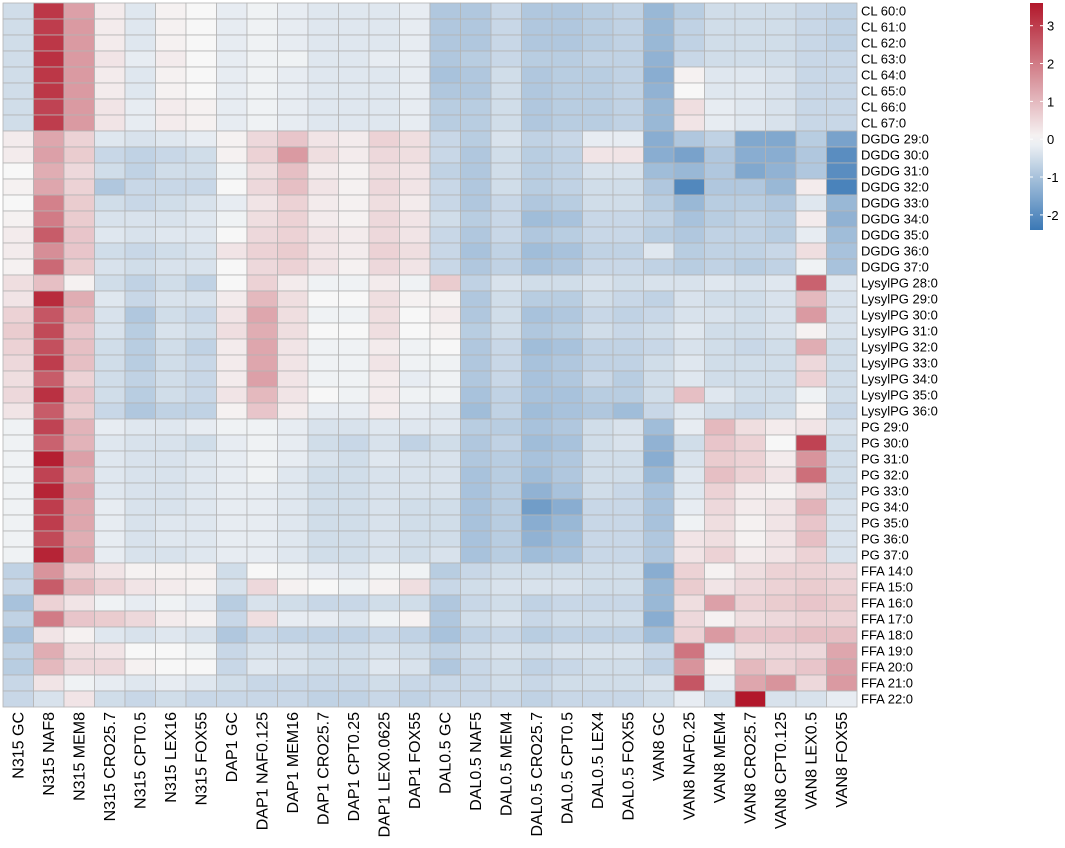 The height and width of the screenshot is (848, 1065). Describe the element at coordinates (49, 754) in the screenshot. I see `column-label: N315 NAF8` at that location.